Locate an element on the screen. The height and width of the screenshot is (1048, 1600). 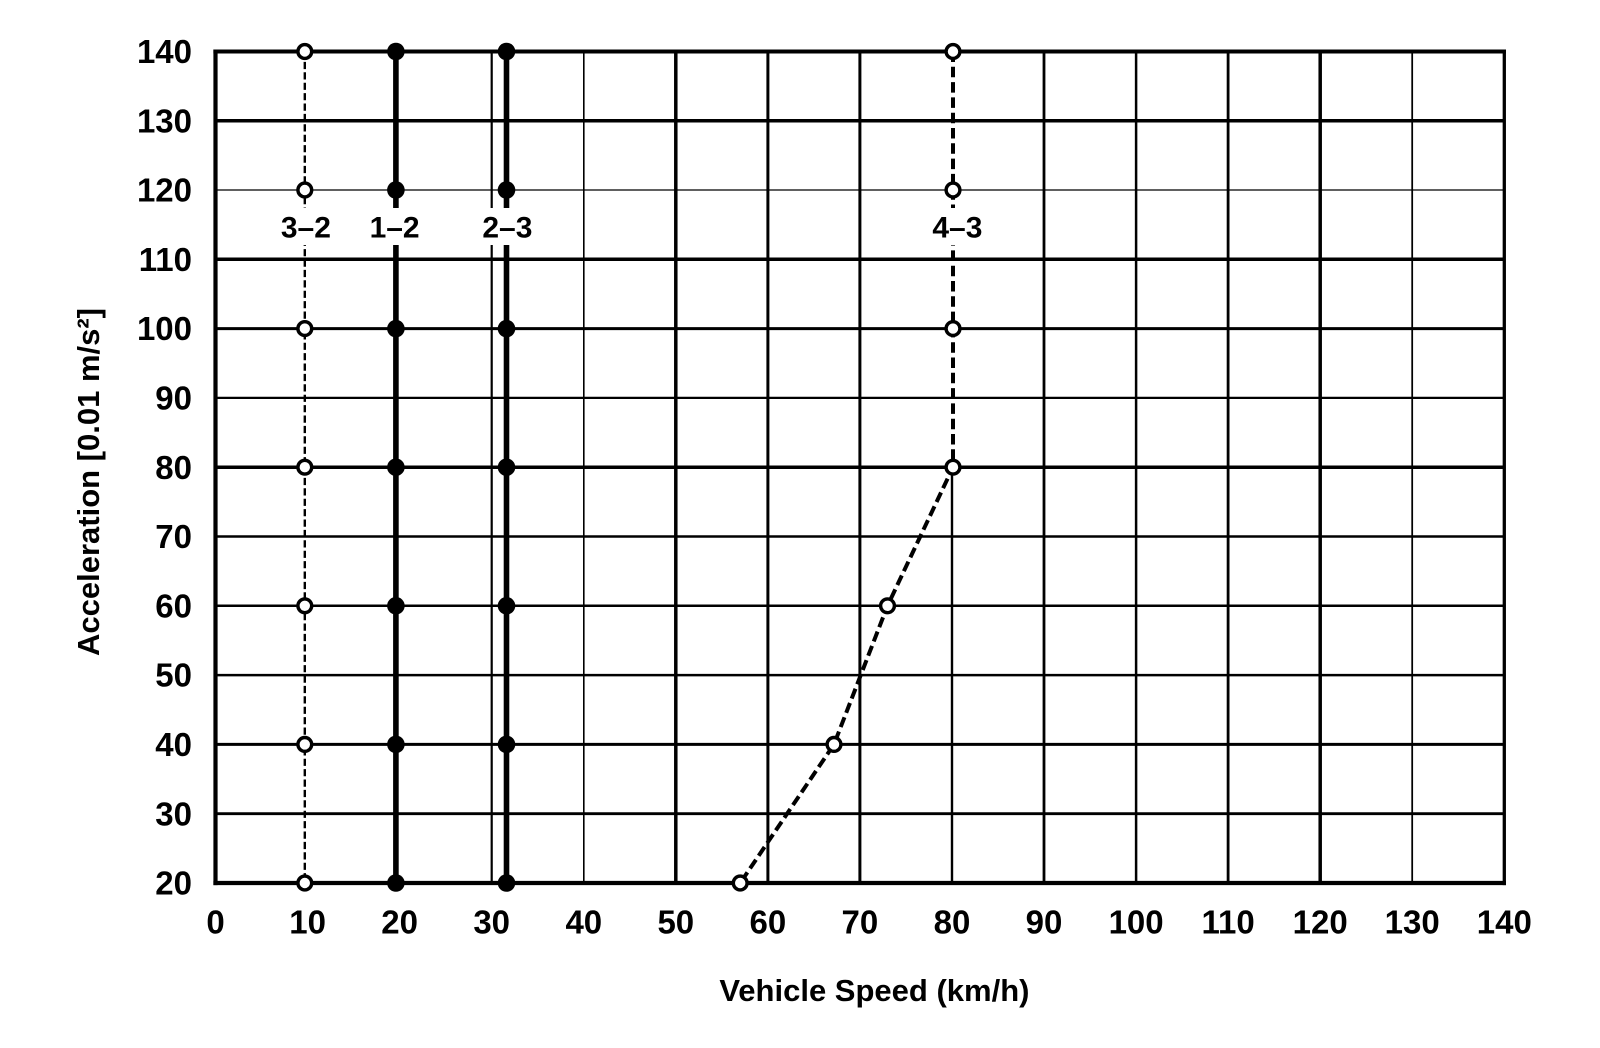
svg-text: 0 is located at coordinates (215, 921).